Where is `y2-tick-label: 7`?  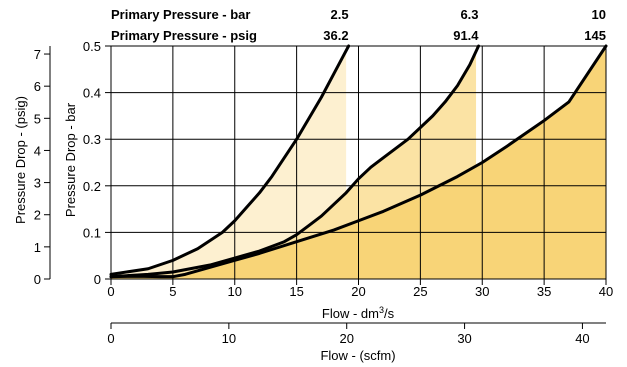
y2-tick-label: 7 is located at coordinates (37, 54).